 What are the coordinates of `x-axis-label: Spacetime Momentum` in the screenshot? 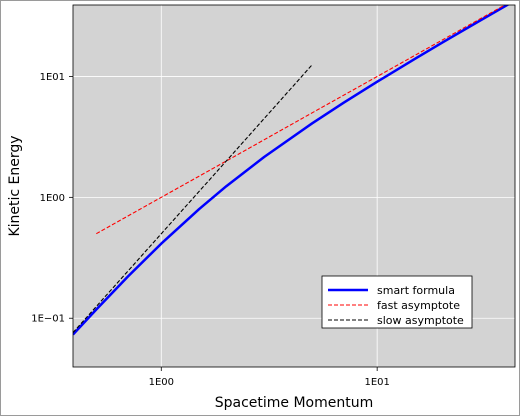 It's located at (294, 403).